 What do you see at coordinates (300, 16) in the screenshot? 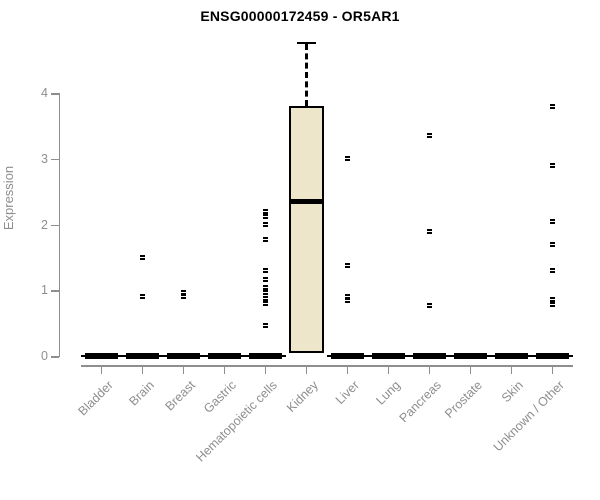
I see `chart-title: ENSG00000172459 - OR5AR1` at bounding box center [300, 16].